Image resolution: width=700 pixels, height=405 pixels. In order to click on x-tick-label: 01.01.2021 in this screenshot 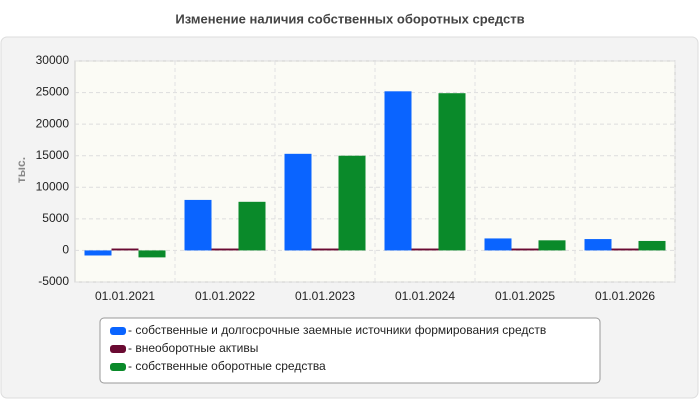, I will do `click(125, 296)`.